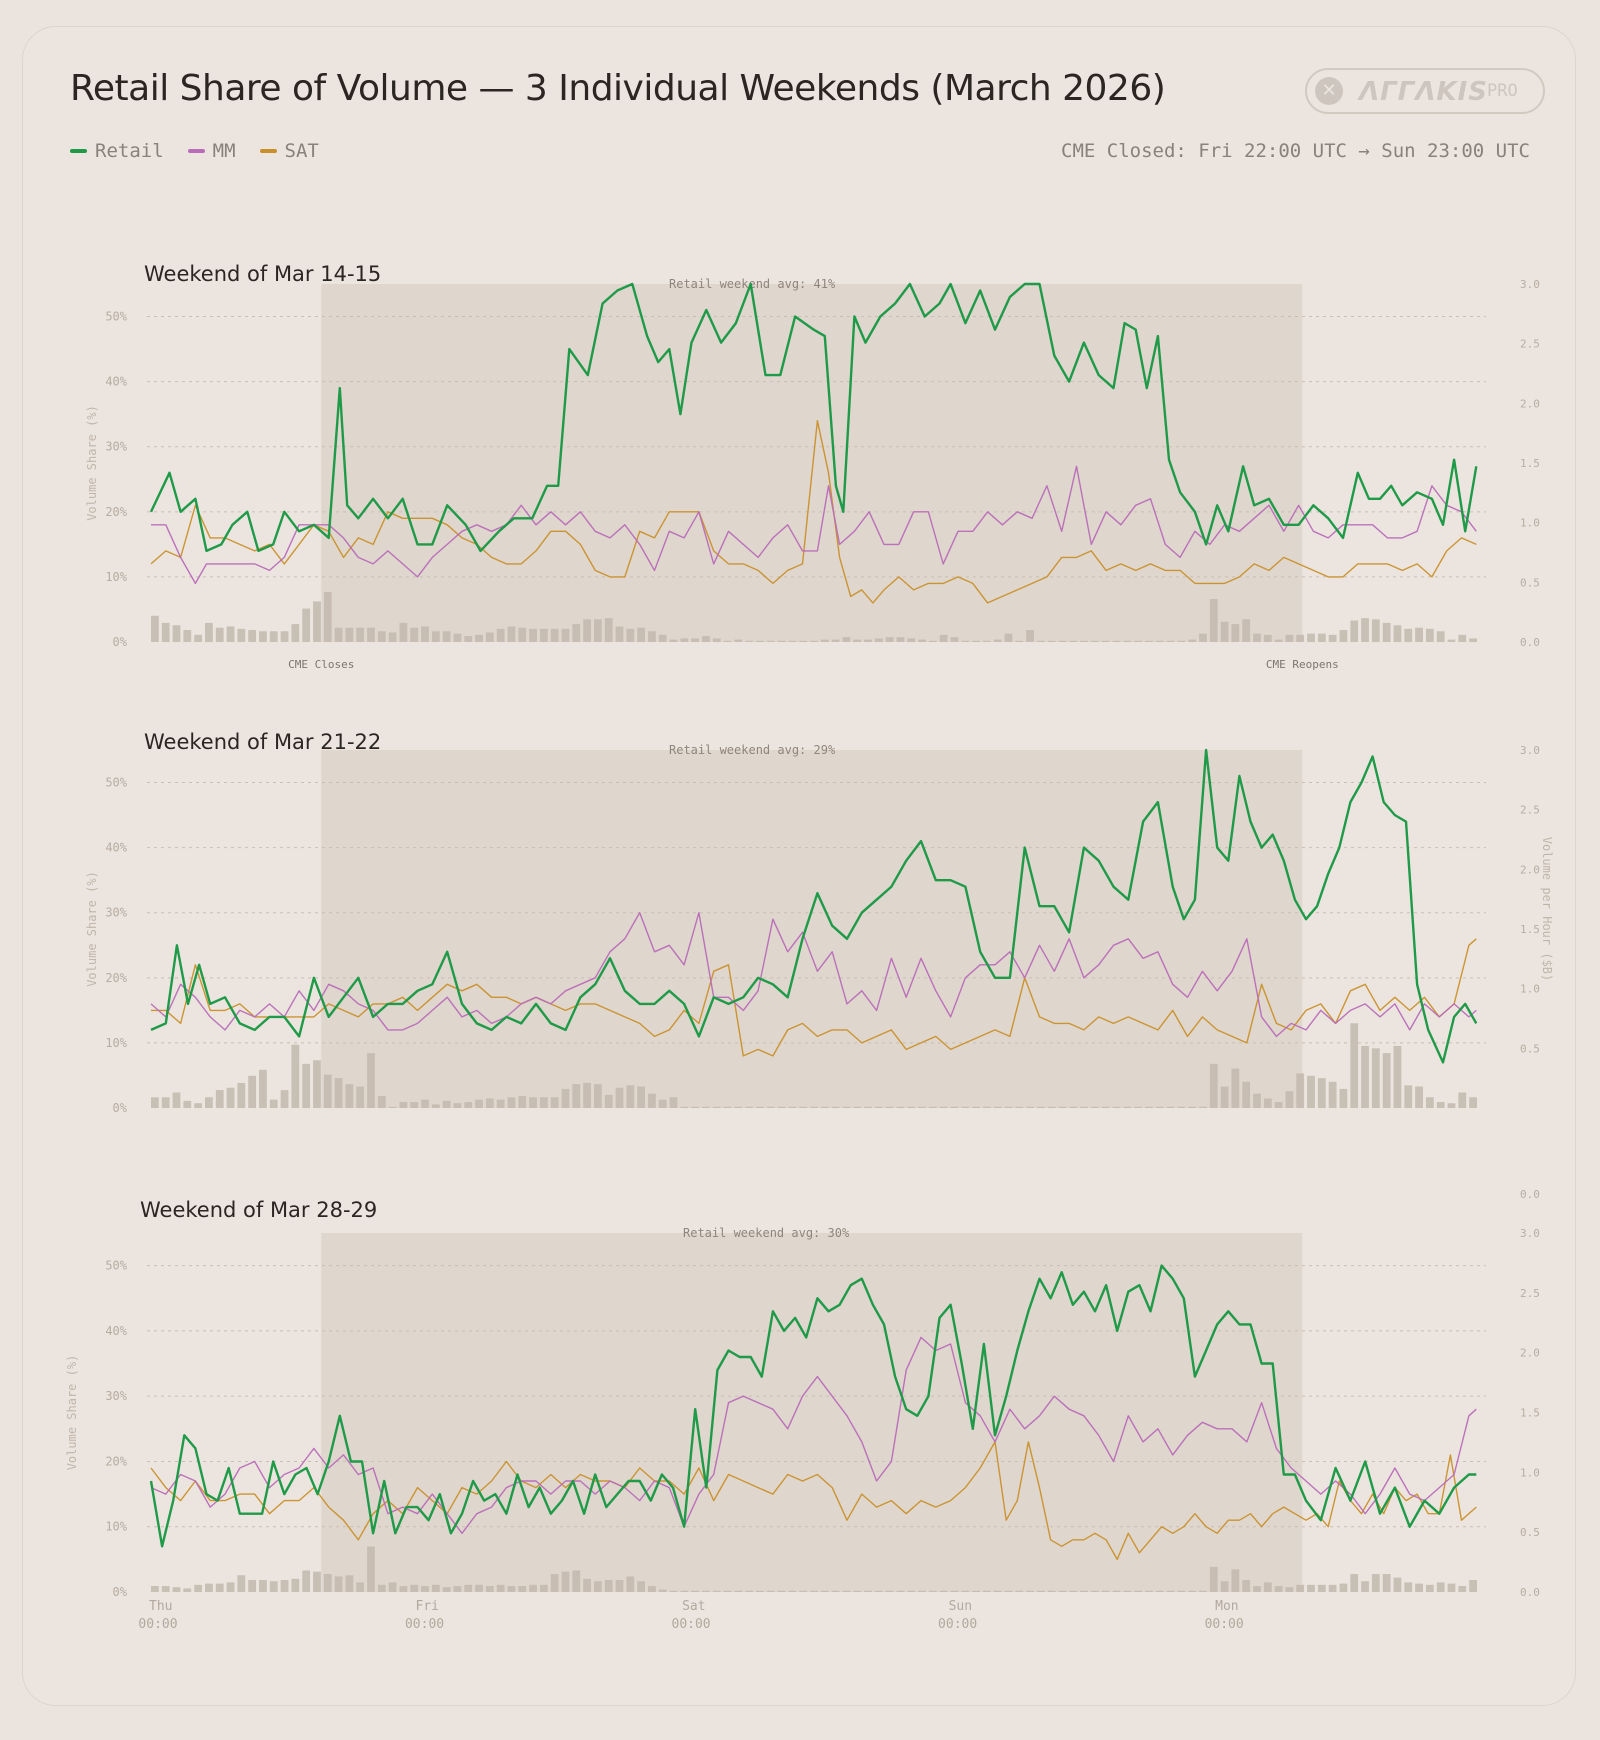  Describe the element at coordinates (116, 317) in the screenshot. I see `y-tick-label: 50%` at that location.